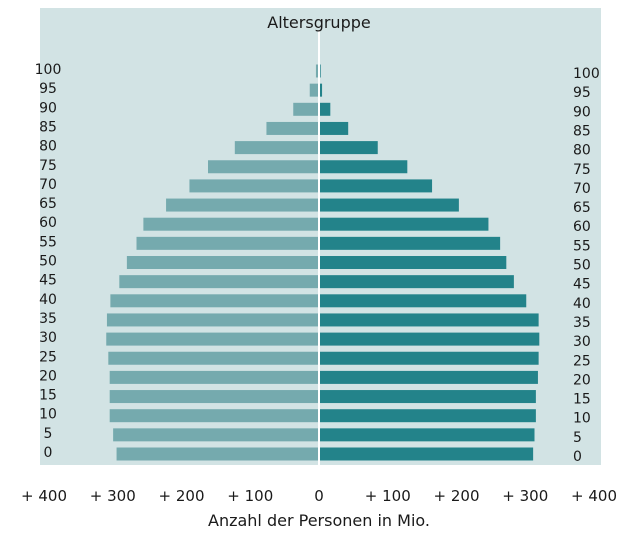  I want to click on right-age-label-85: 85, so click(582, 131).